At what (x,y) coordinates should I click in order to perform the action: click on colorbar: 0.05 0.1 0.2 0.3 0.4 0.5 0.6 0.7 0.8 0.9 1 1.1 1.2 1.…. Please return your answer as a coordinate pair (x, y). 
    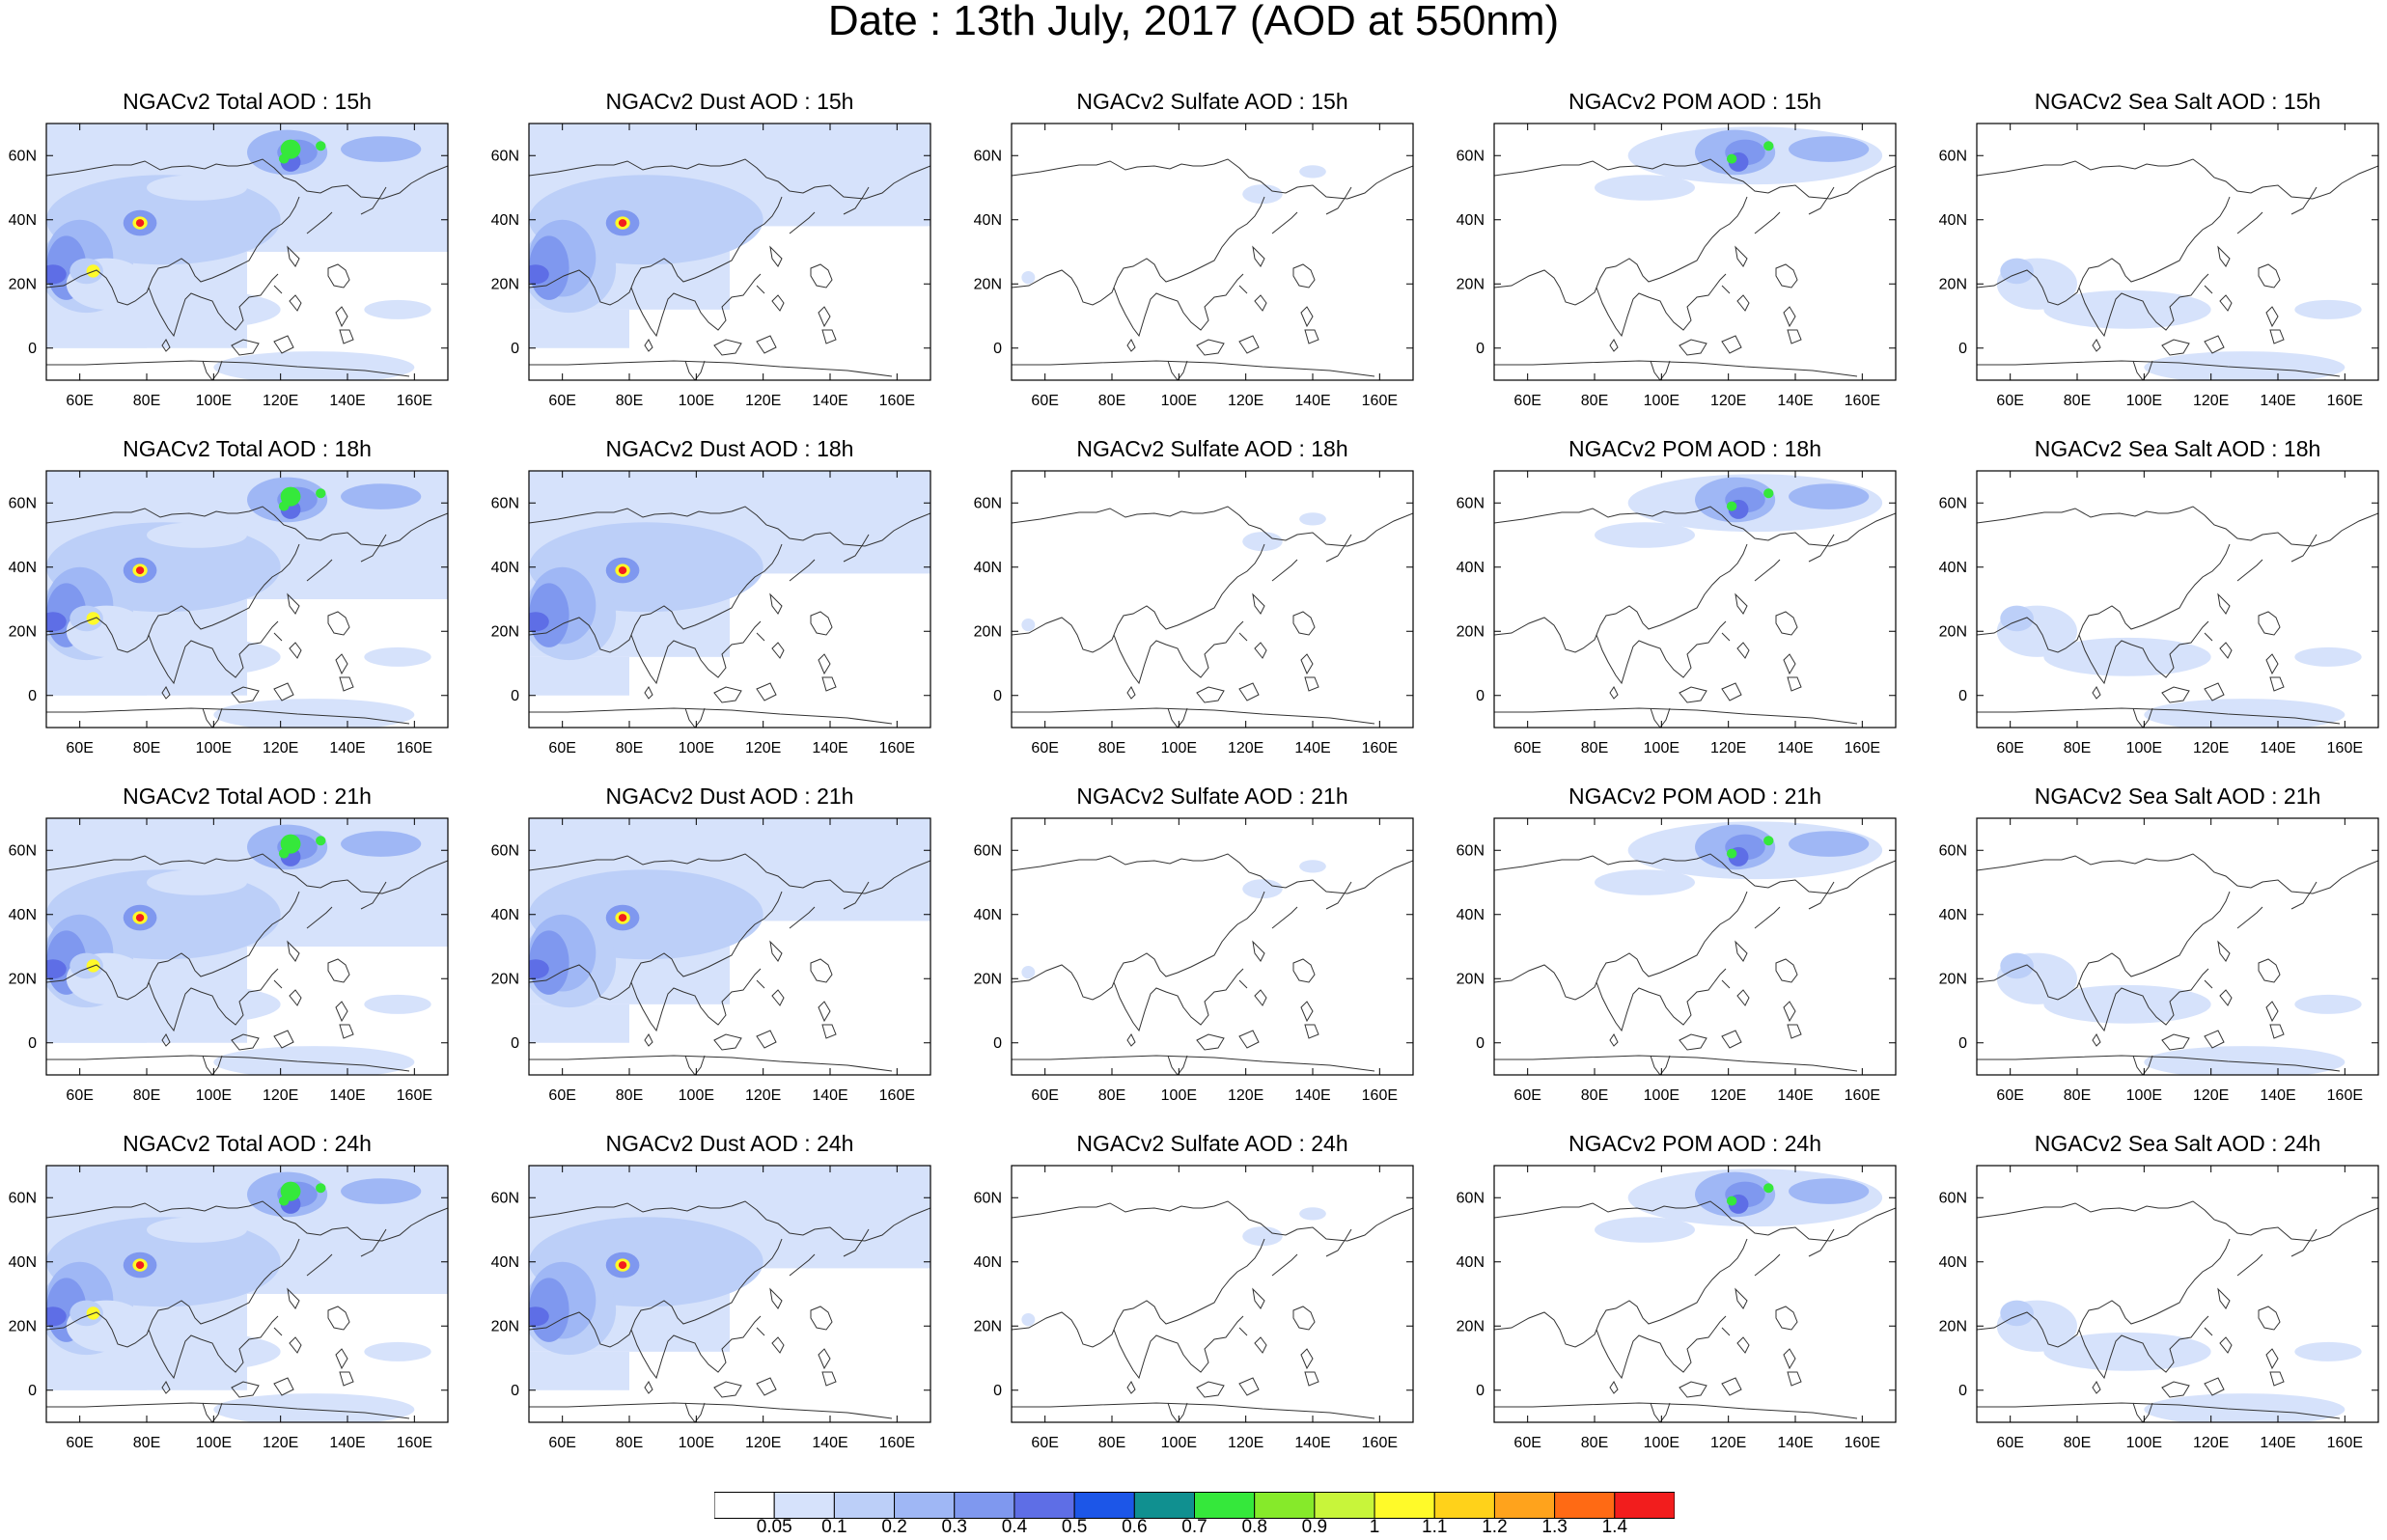
    Looking at the image, I should click on (1194, 1516).